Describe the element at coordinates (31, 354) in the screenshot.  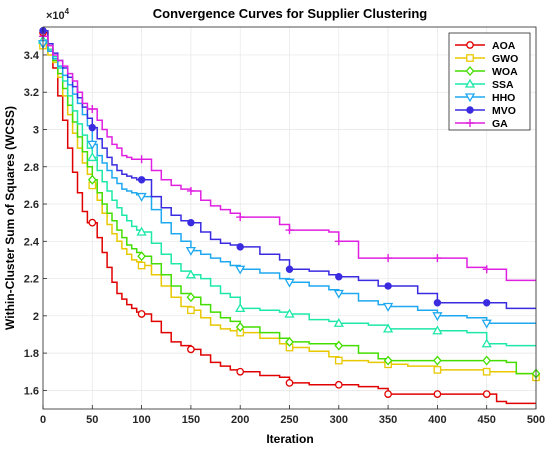
I see `y-tick-label: 1.8` at that location.